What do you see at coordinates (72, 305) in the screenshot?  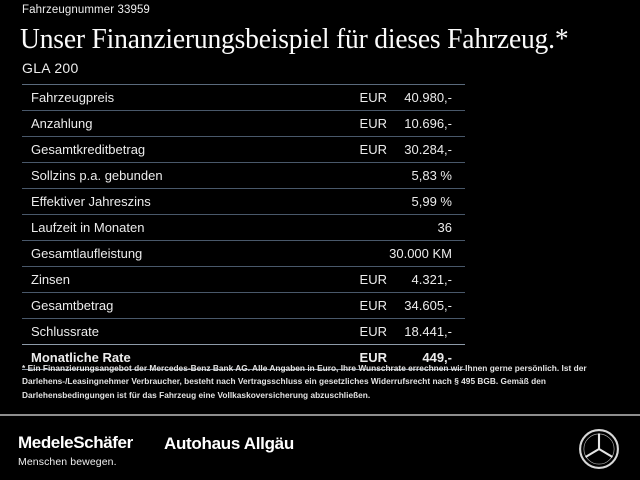 I see `row-label: Gesamtbetrag` at bounding box center [72, 305].